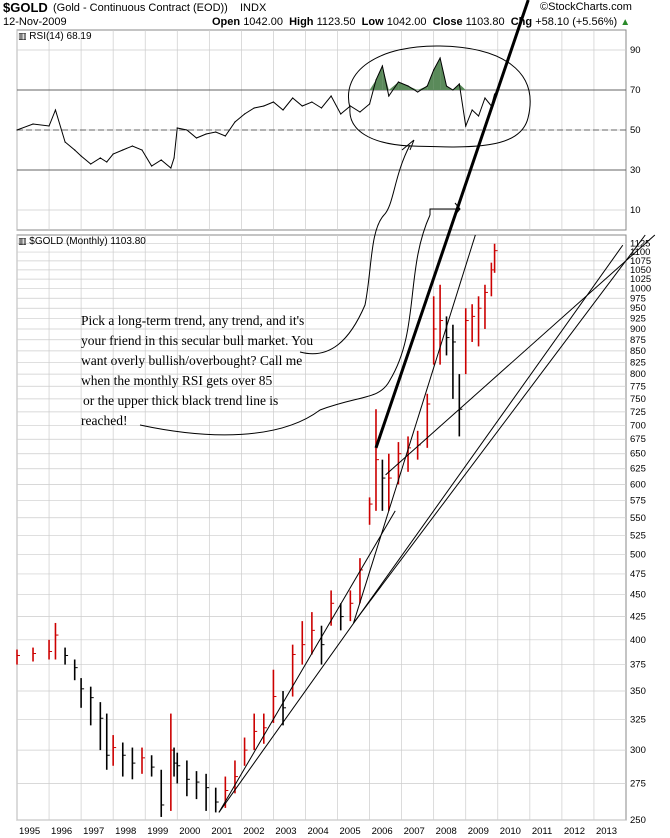 This screenshot has width=670, height=838. I want to click on price-y-tick-label: 1025, so click(640, 279).